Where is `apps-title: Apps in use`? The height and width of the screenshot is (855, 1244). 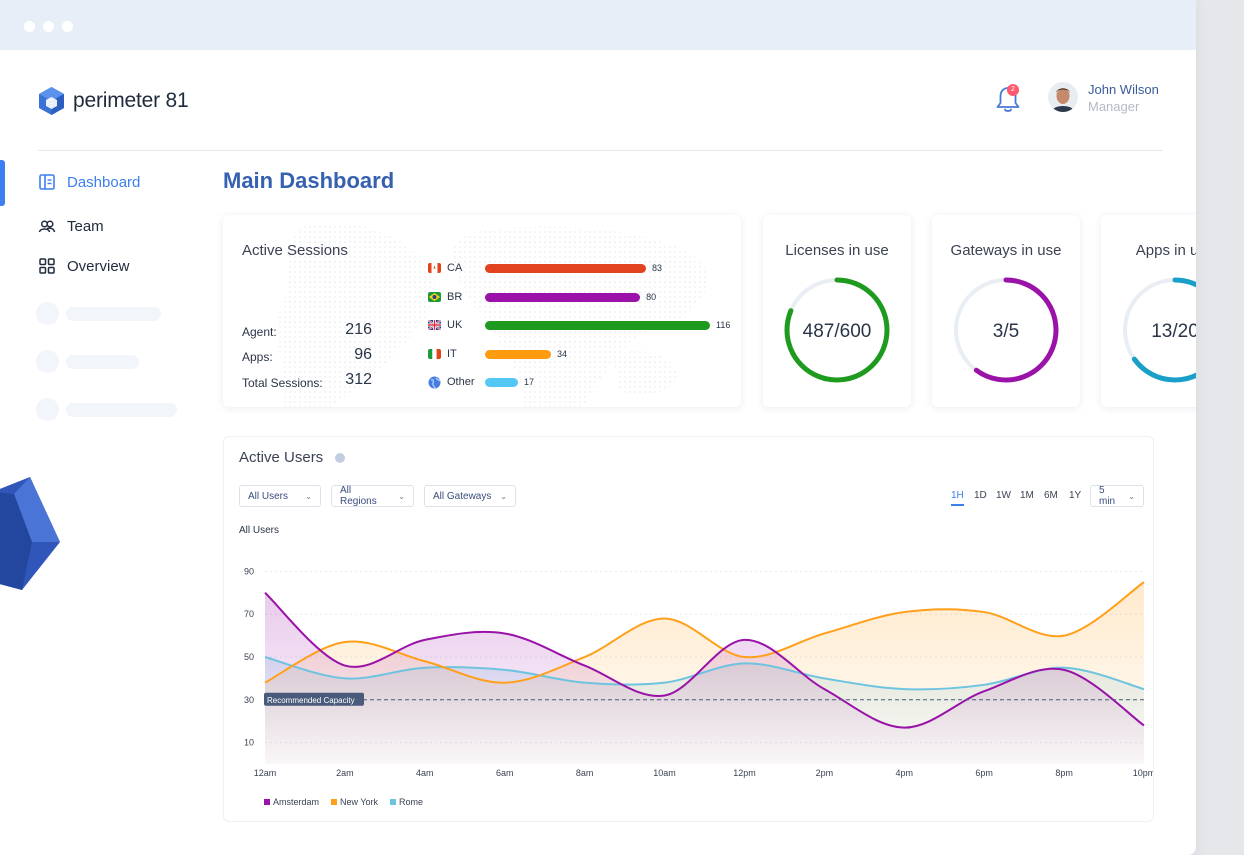
apps-title: Apps in use is located at coordinates (1165, 250).